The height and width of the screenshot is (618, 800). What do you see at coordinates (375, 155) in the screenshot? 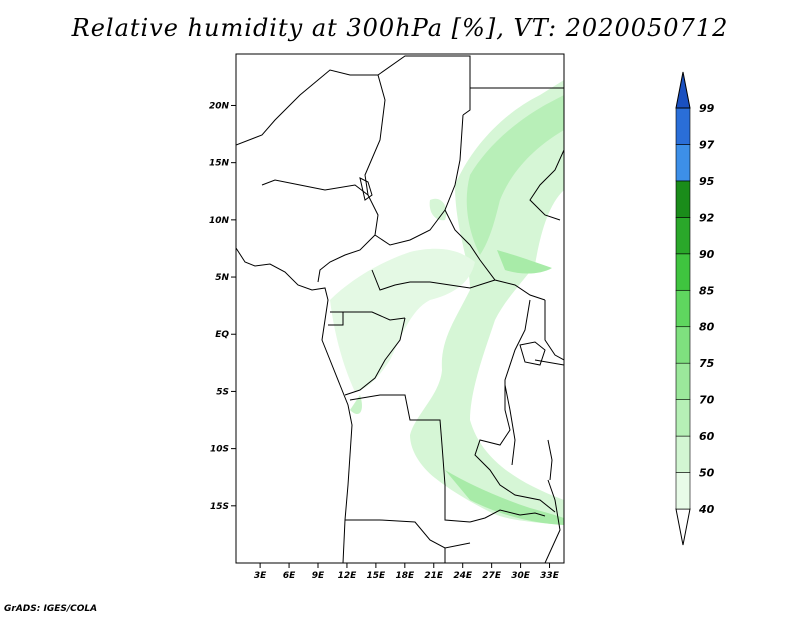
I see `border-niger-chad` at bounding box center [375, 155].